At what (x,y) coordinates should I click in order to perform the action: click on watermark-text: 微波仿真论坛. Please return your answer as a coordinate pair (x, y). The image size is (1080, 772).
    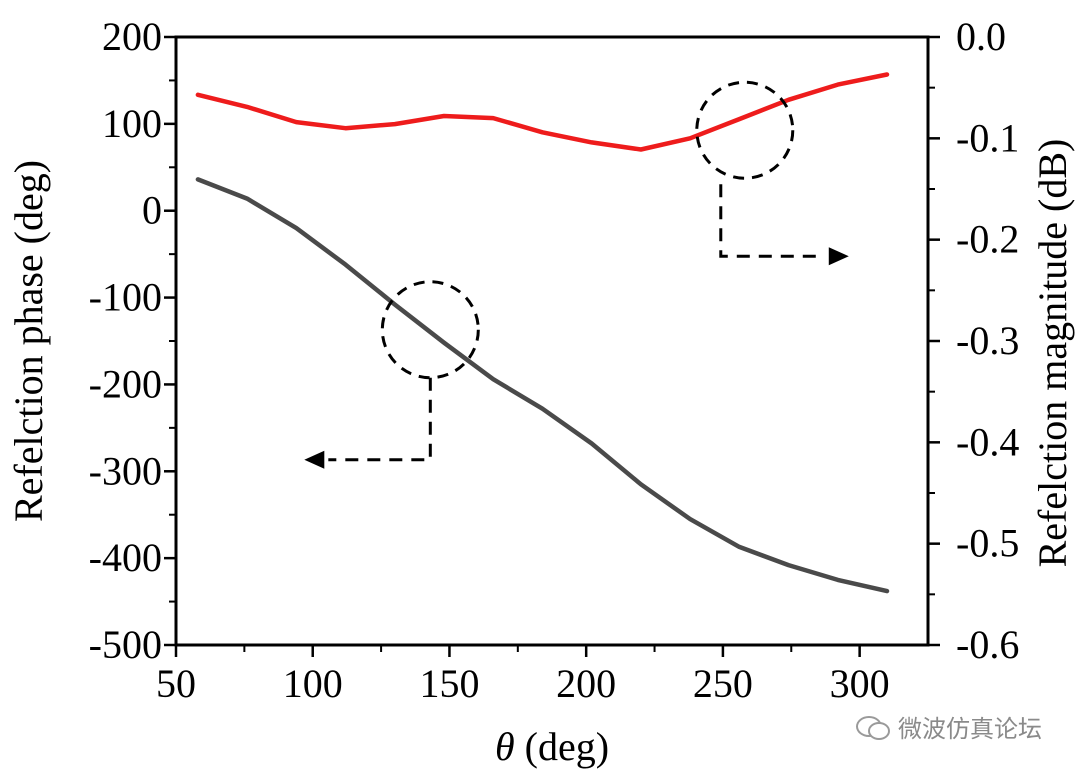
    Looking at the image, I should click on (970, 729).